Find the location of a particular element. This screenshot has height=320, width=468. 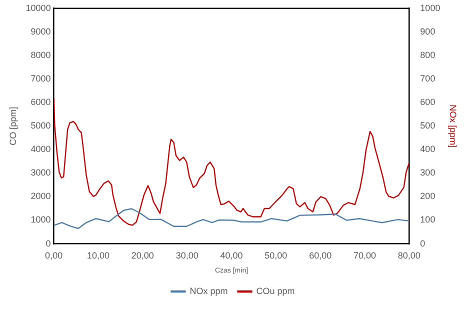

x-tick-label: 70,00 is located at coordinates (364, 255).